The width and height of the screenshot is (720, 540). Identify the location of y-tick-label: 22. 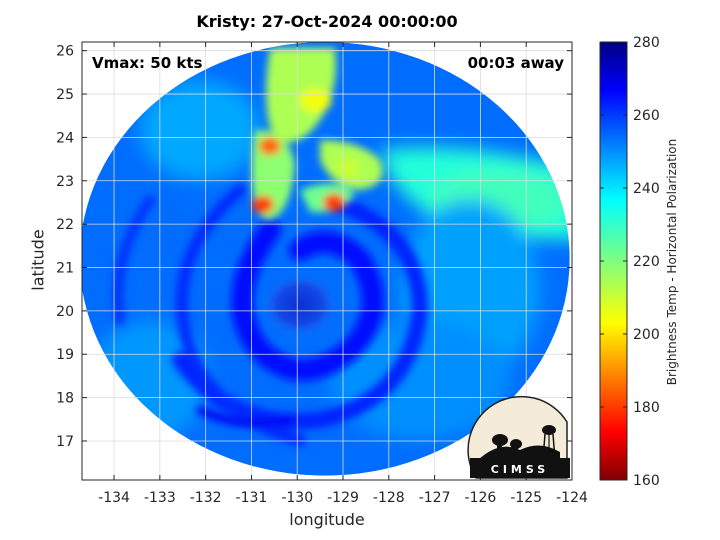
(65, 225).